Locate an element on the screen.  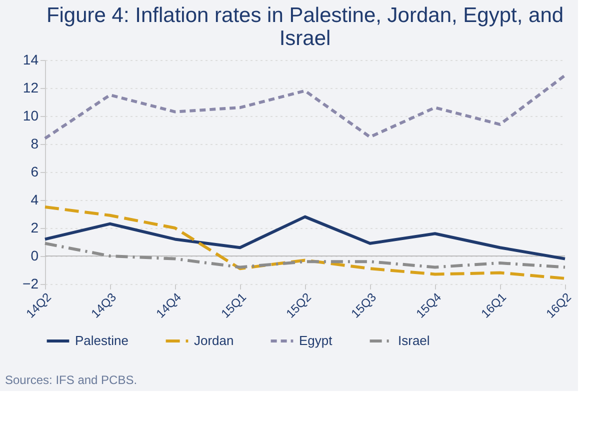
legend-label: Palestine is located at coordinates (101, 340).